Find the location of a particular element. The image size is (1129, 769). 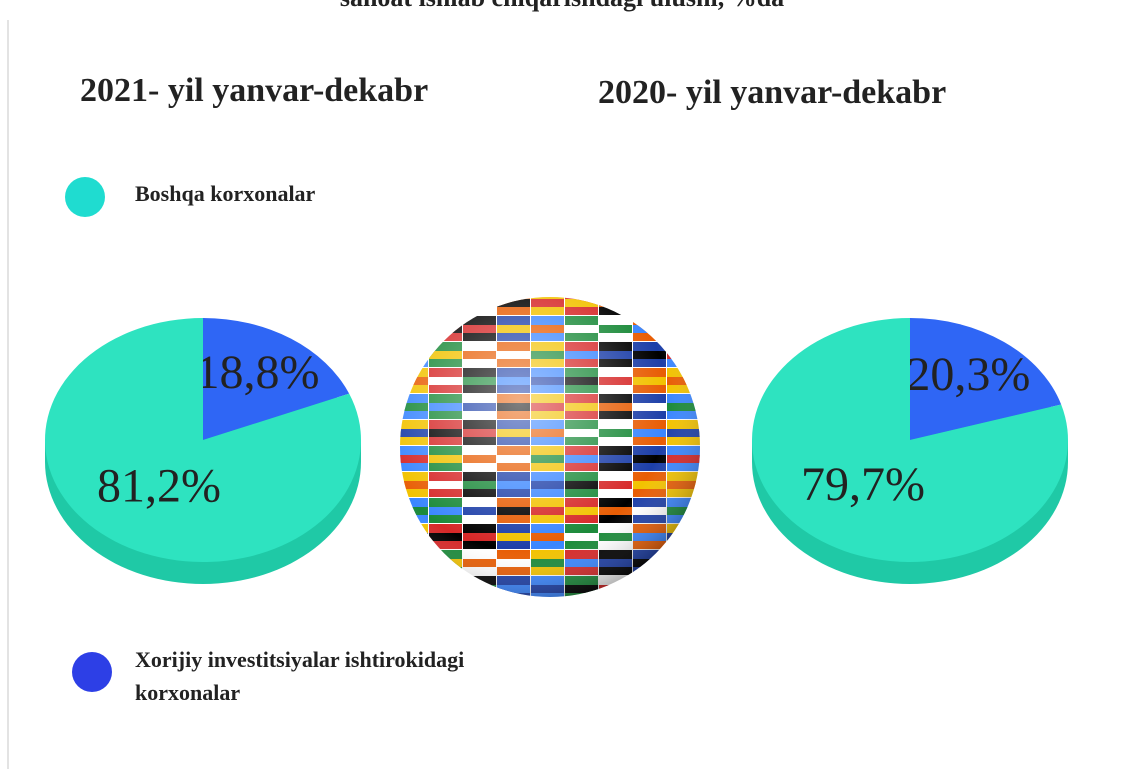

pie-label: 81,2% is located at coordinates (159, 486).